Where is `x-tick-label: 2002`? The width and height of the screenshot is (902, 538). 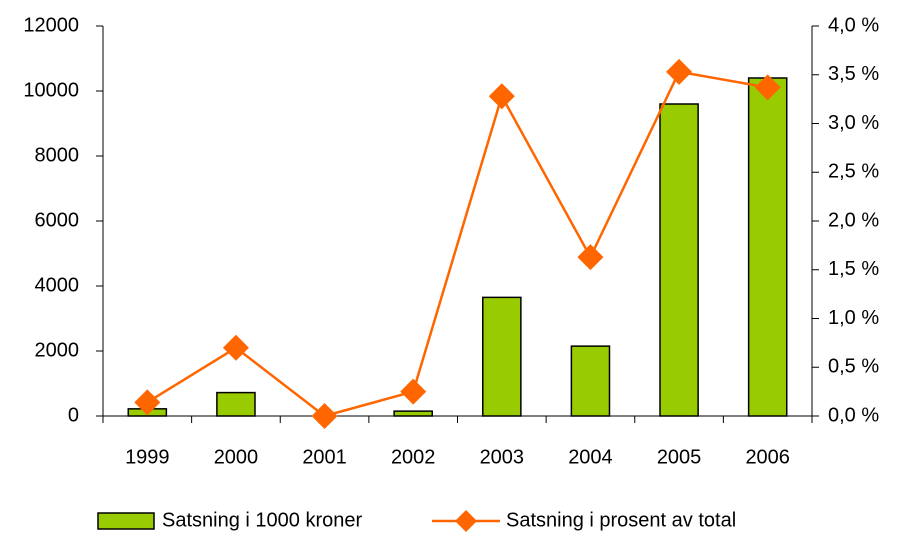 x-tick-label: 2002 is located at coordinates (413, 457).